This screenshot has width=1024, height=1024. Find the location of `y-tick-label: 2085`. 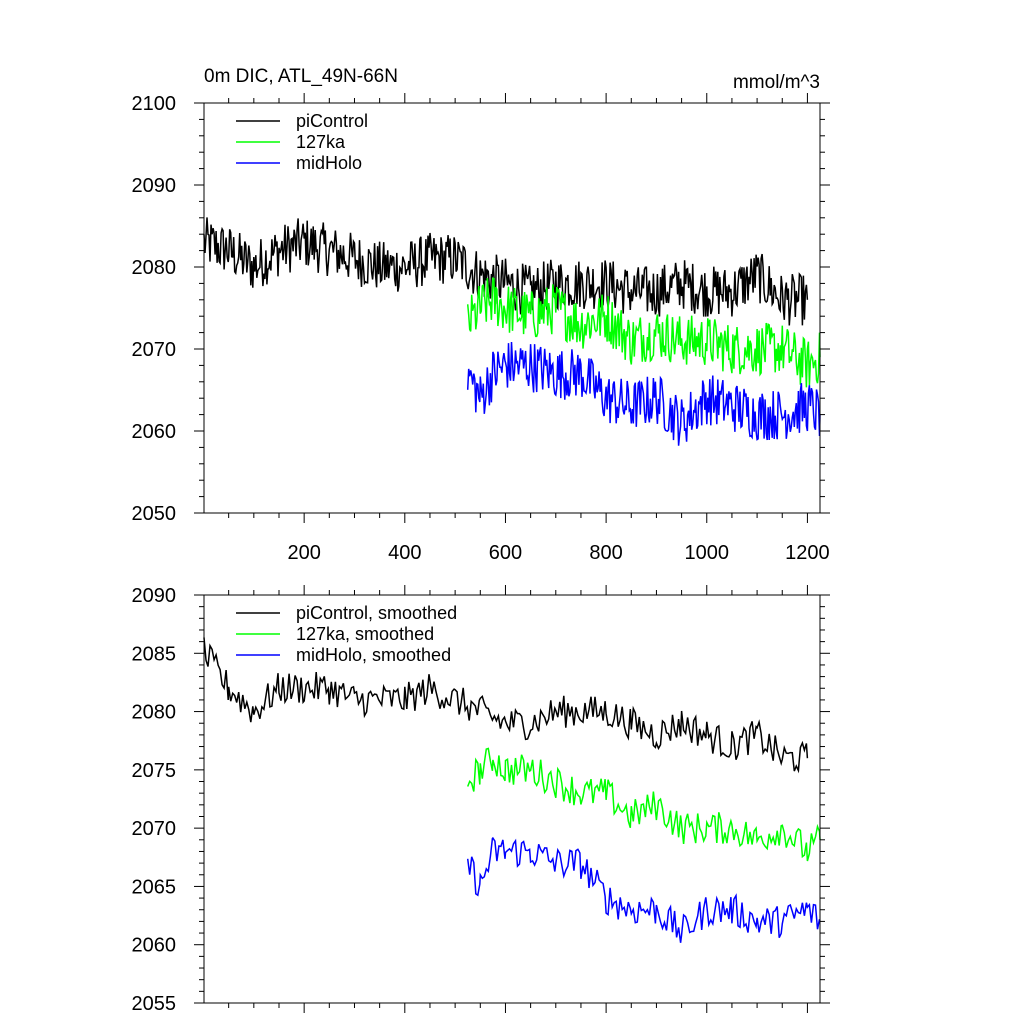

y-tick-label: 2085 is located at coordinates (154, 654).